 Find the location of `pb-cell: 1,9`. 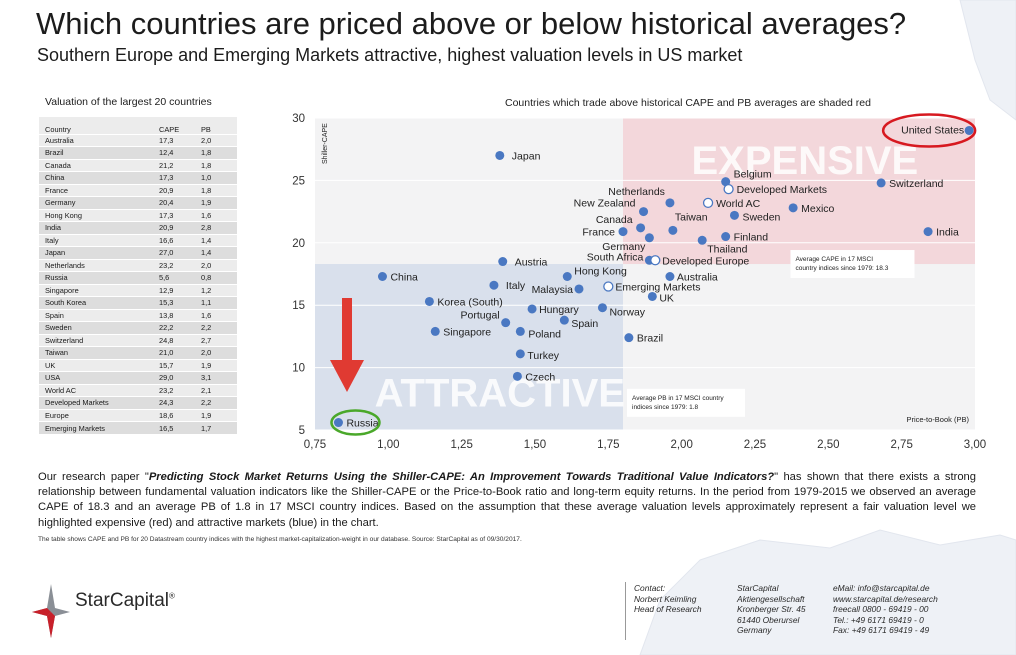

pb-cell: 1,9 is located at coordinates (216, 365).